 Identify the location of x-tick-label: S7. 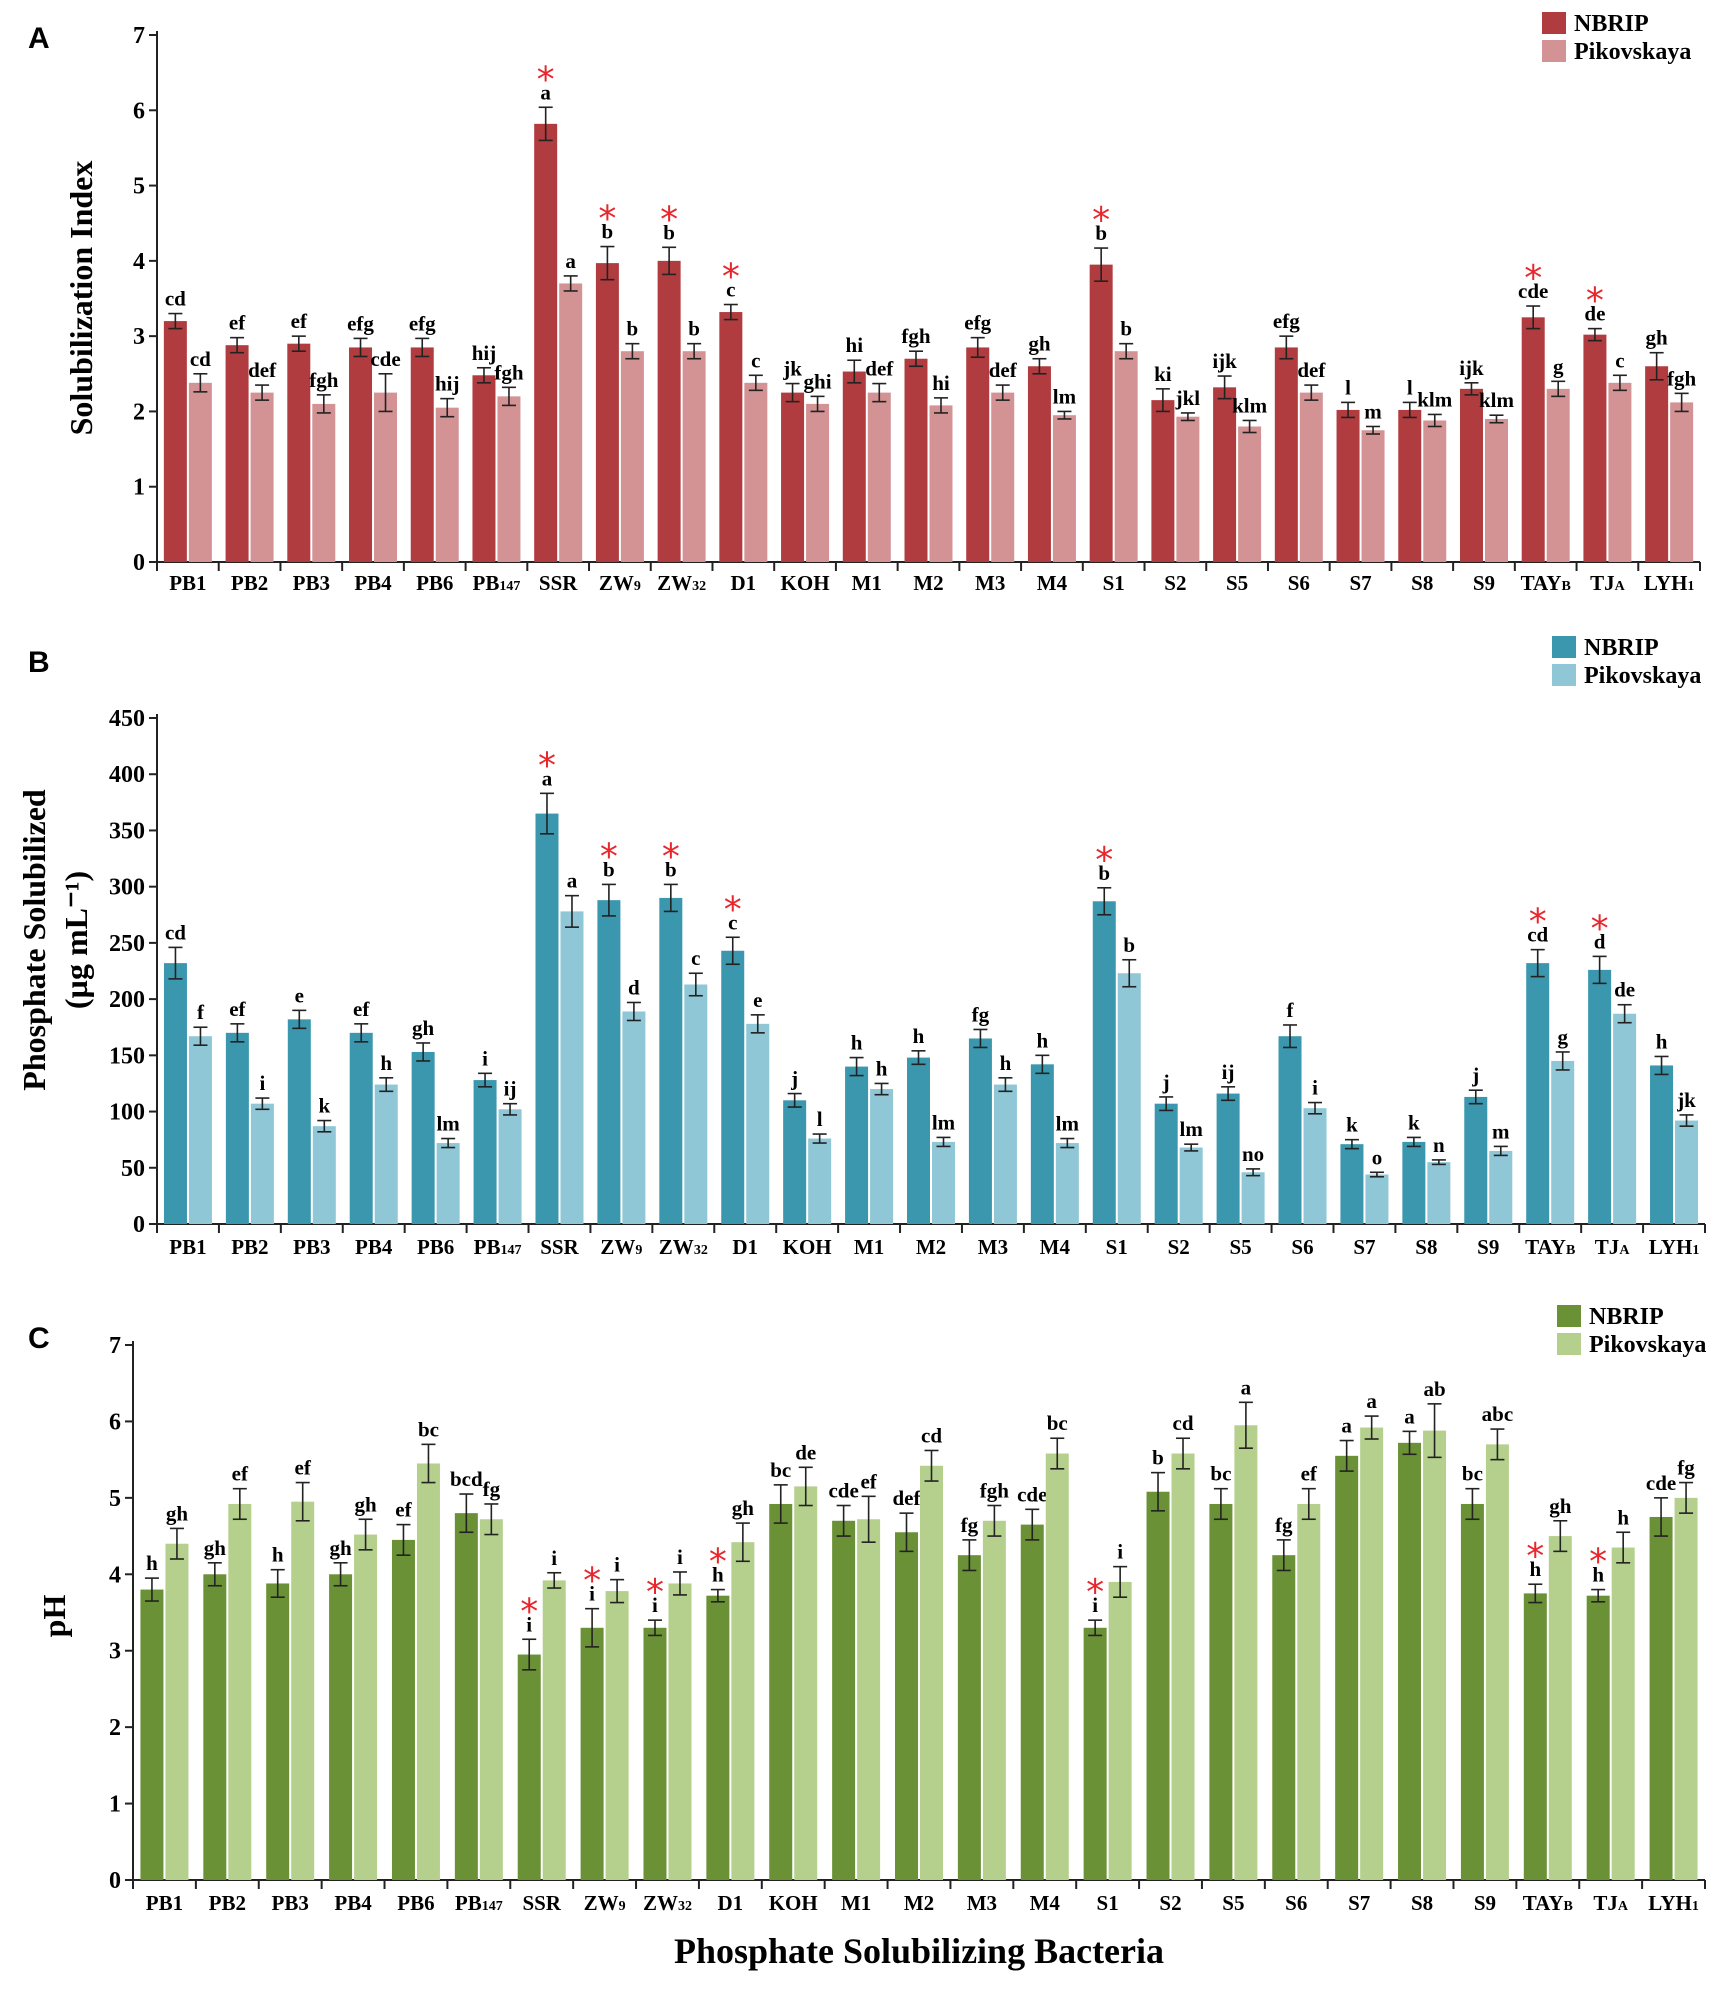
(1359, 1903).